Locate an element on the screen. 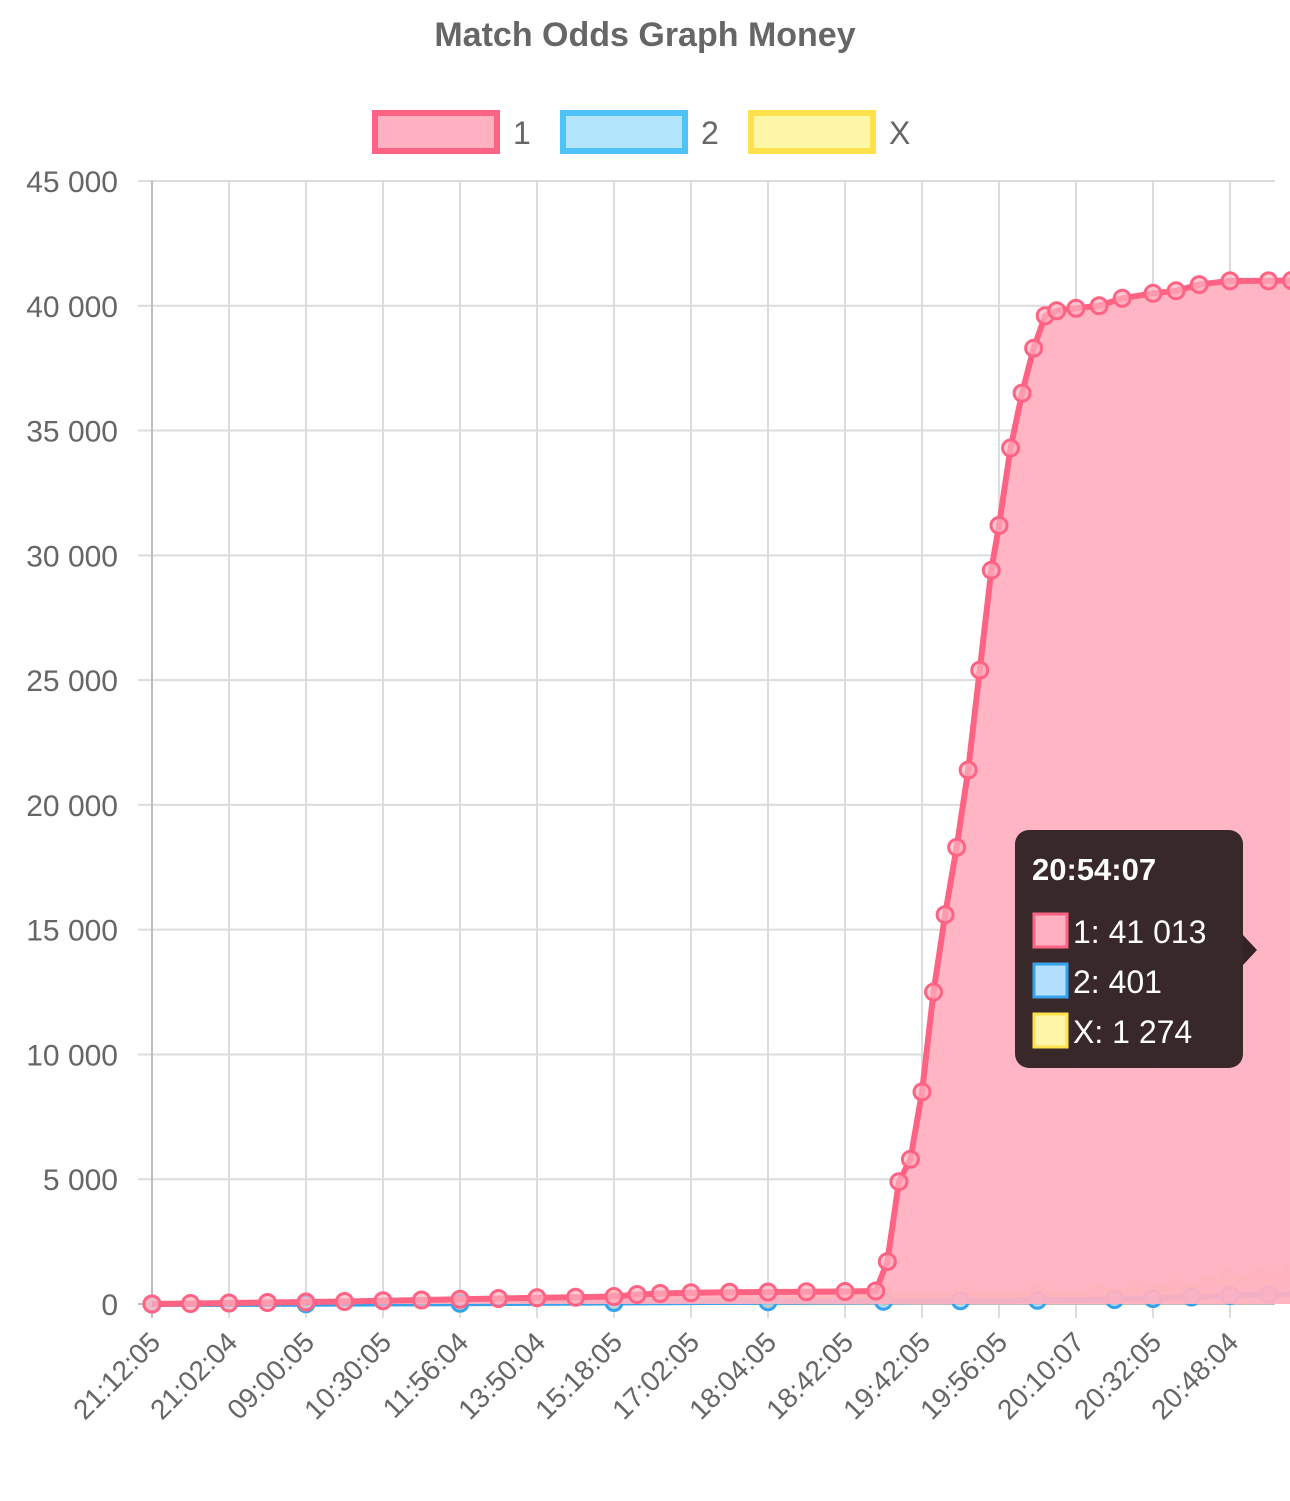 The height and width of the screenshot is (1501, 1290). tooltip-caret is located at coordinates (1250, 950).